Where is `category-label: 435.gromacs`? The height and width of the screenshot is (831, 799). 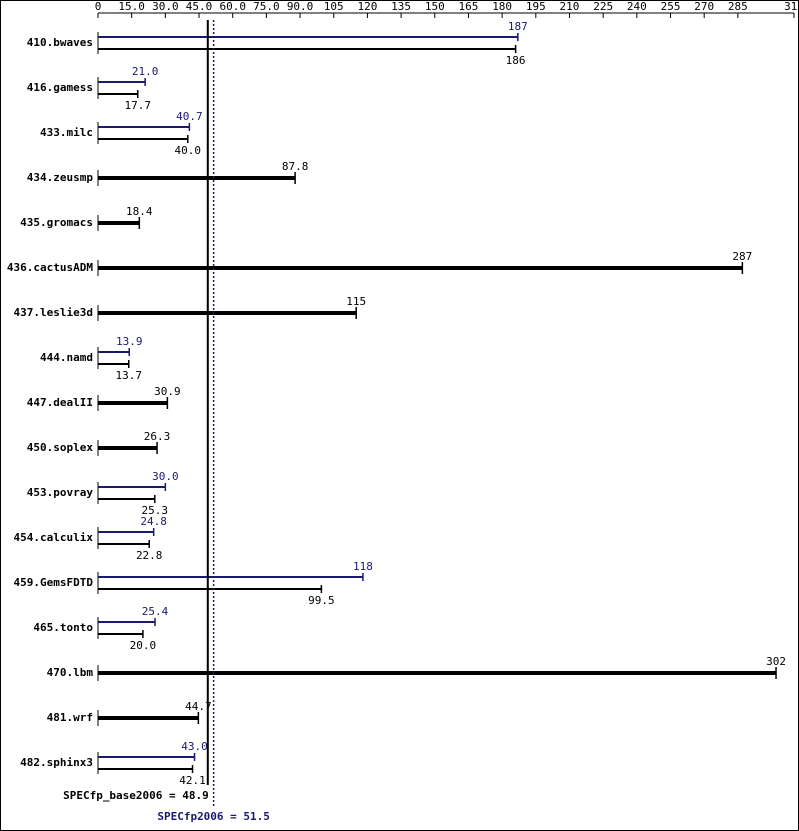
category-label: 435.gromacs is located at coordinates (56, 222).